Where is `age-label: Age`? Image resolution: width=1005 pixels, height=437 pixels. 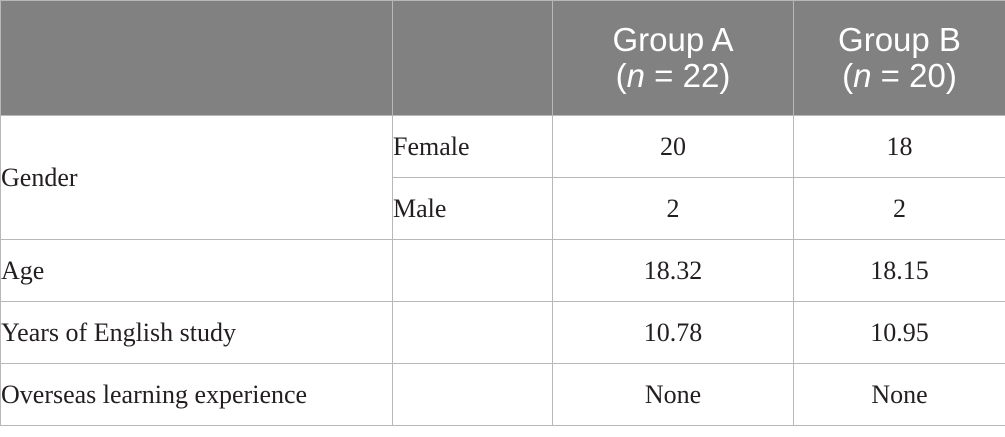
age-label: Age is located at coordinates (196, 270).